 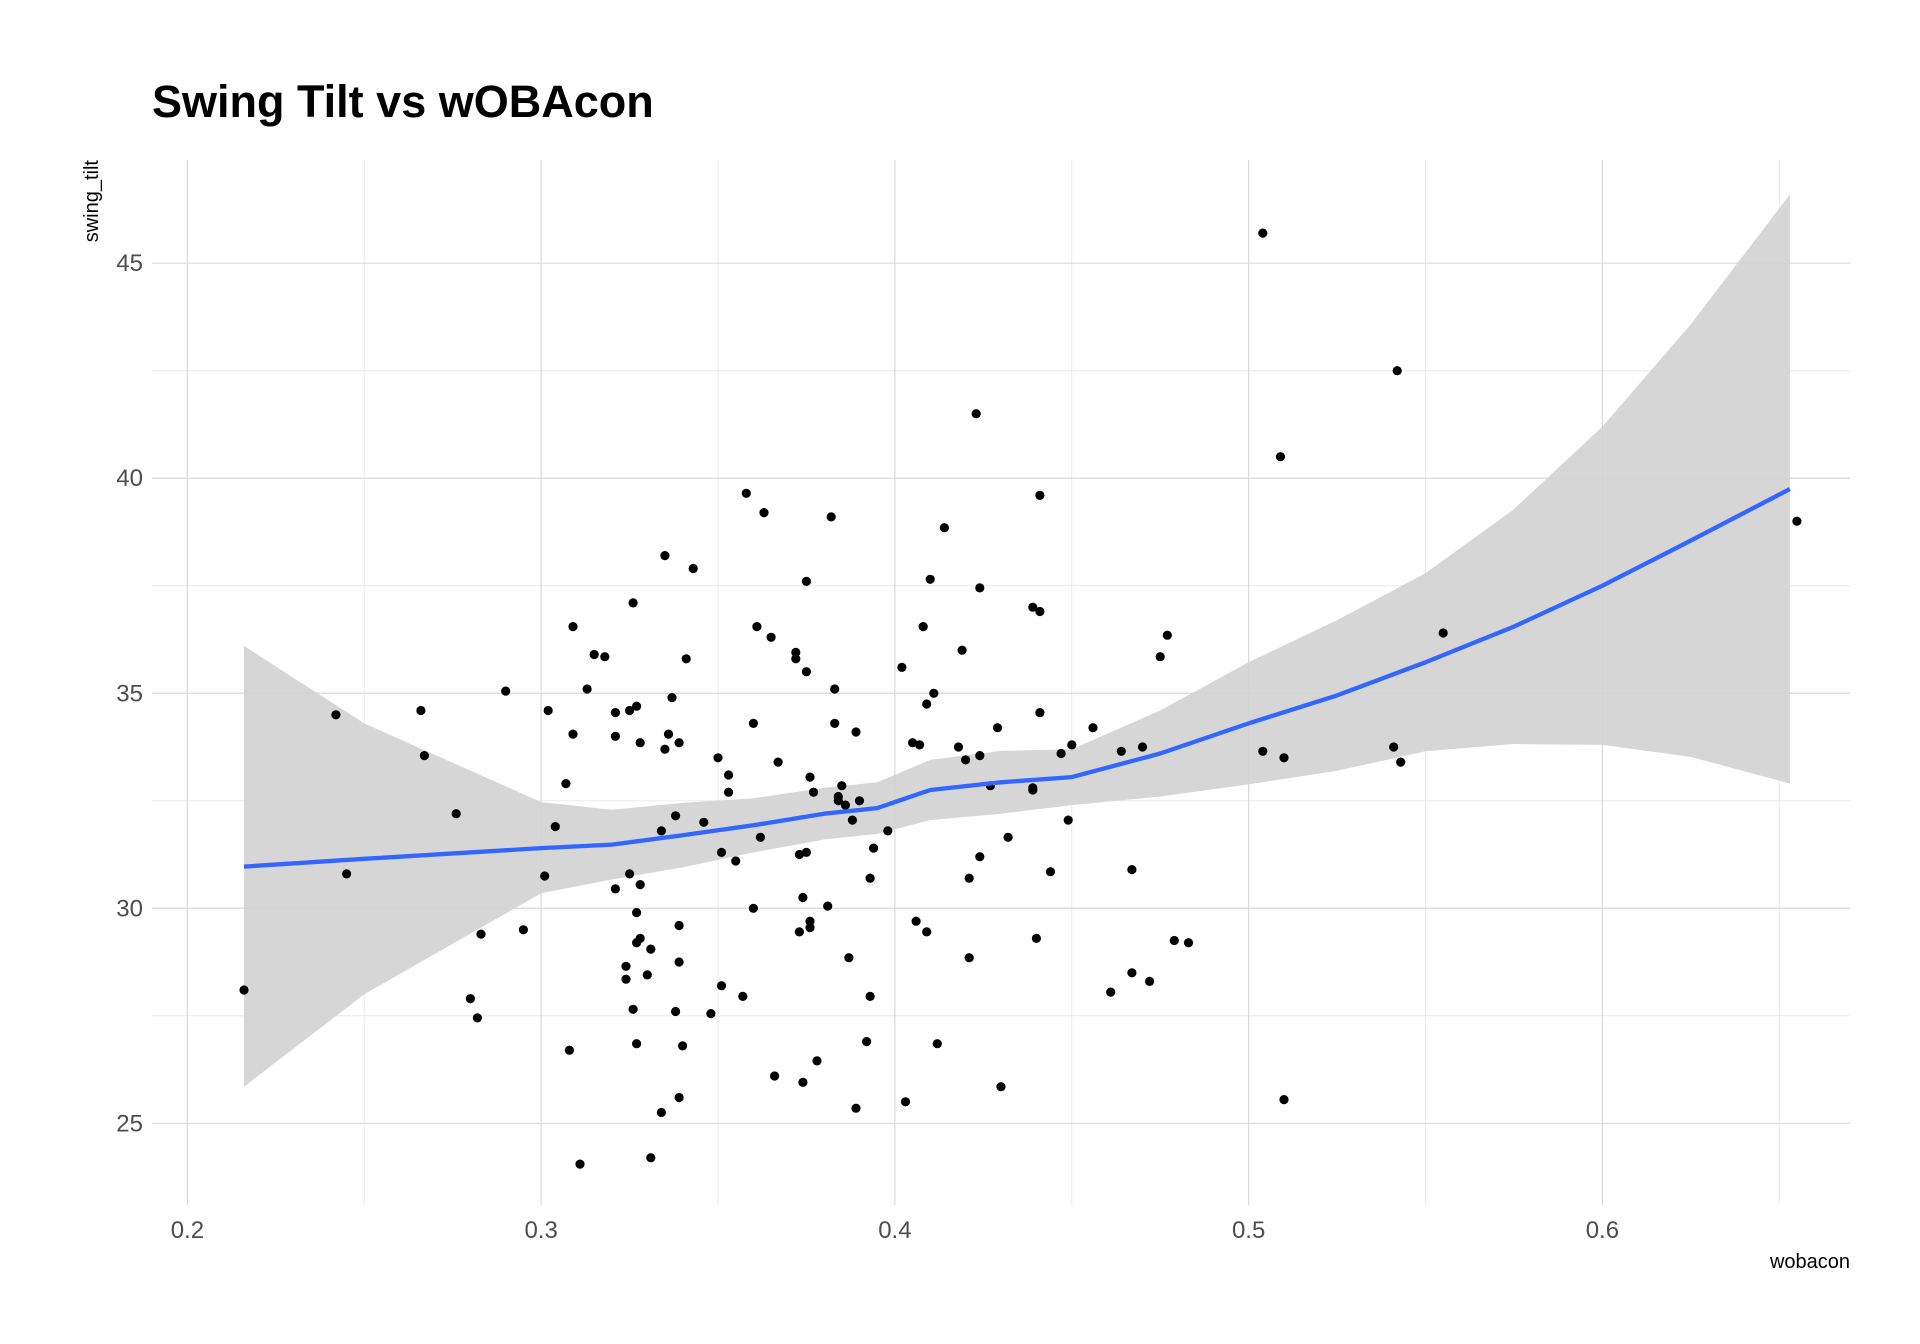 I want to click on y-tick-label: 25, so click(x=129, y=1123).